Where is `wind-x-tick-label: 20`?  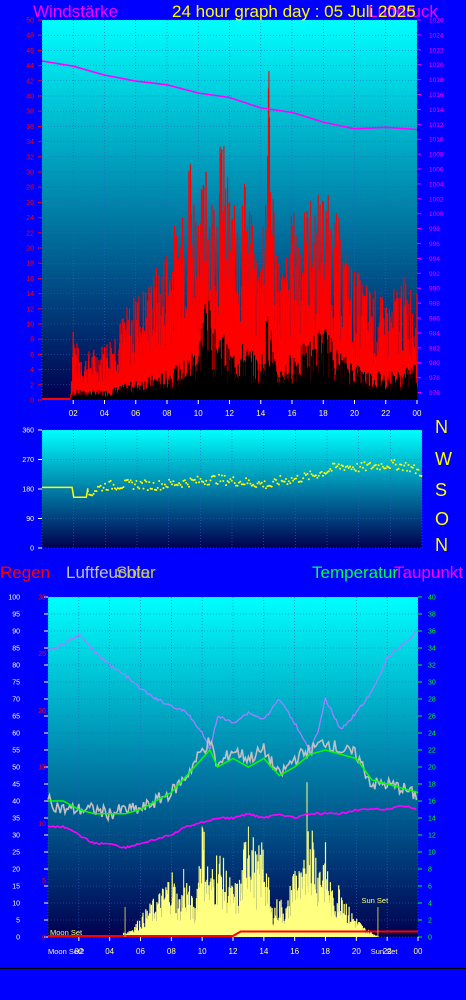 wind-x-tick-label: 20 is located at coordinates (354, 413).